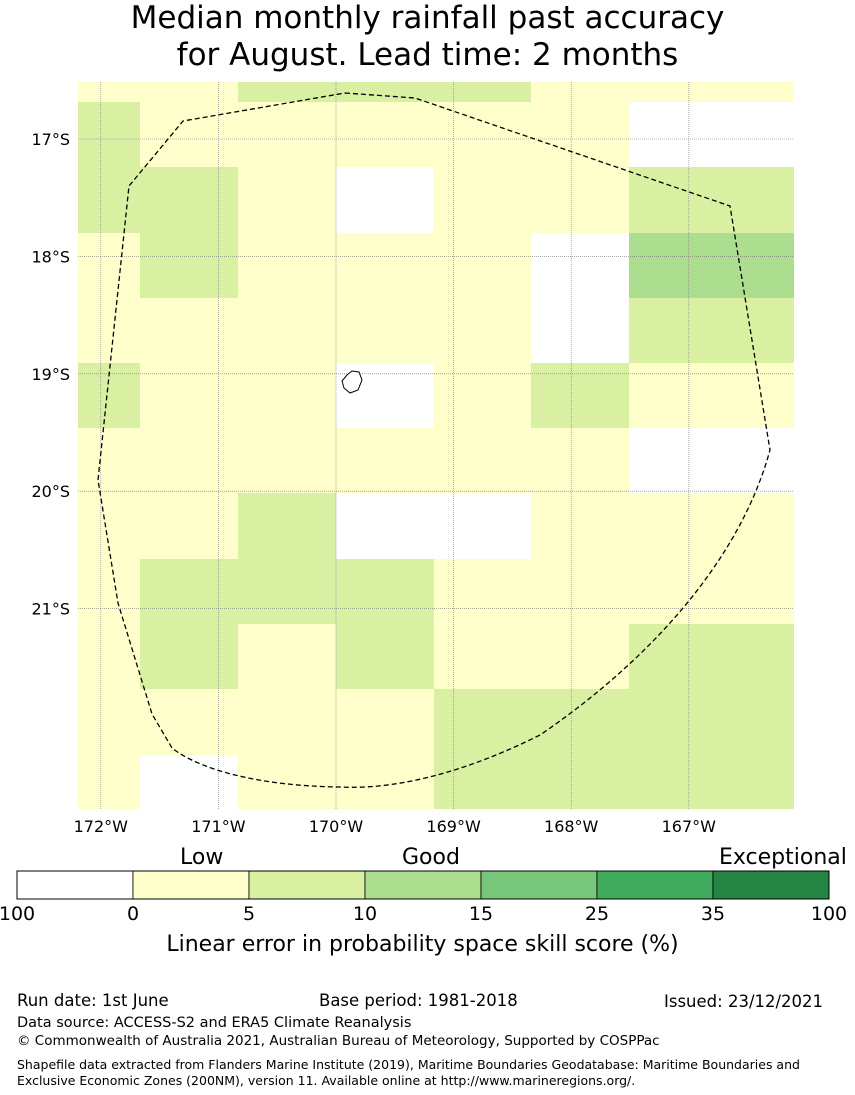 The height and width of the screenshot is (1095, 855). I want to click on category-good: Good, so click(431, 857).